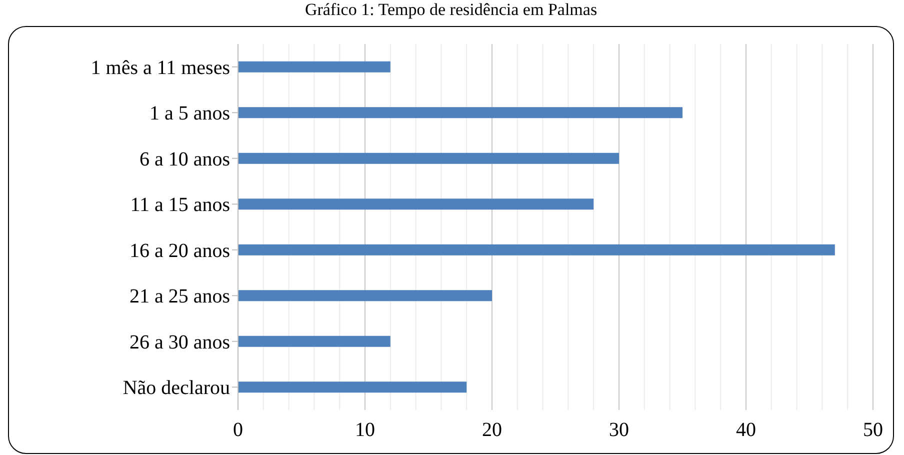 This screenshot has height=455, width=904. What do you see at coordinates (184, 159) in the screenshot?
I see `y-tick-label: 6 a 10 anos` at bounding box center [184, 159].